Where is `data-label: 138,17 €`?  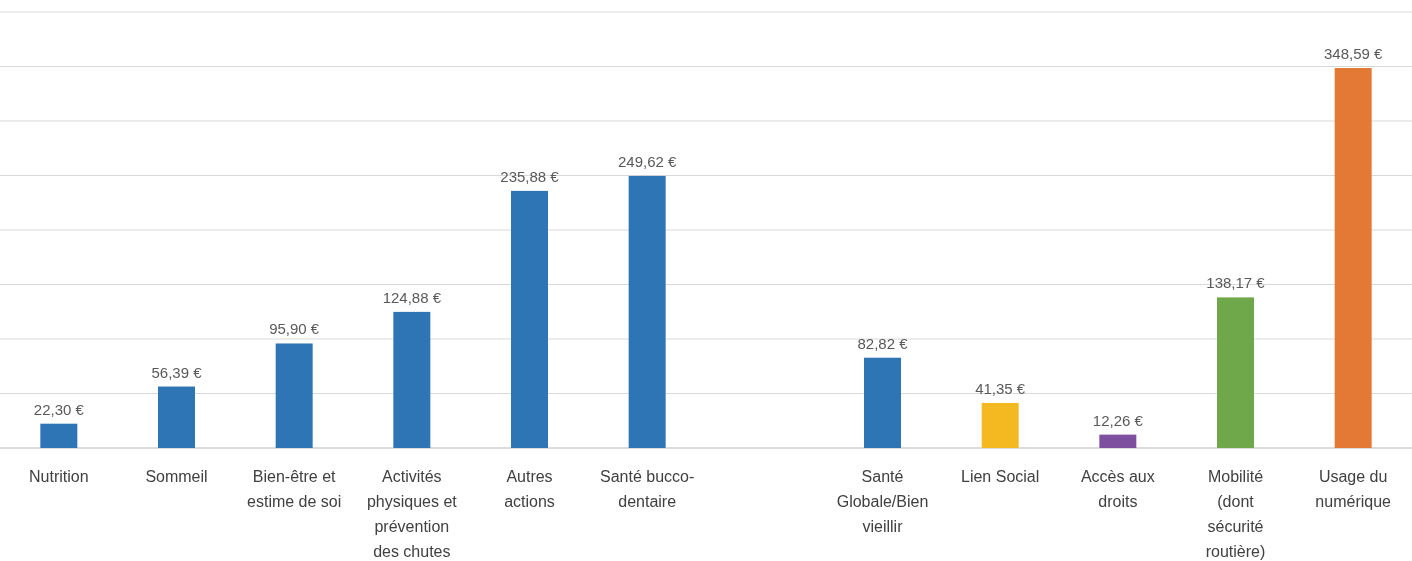 data-label: 138,17 € is located at coordinates (1236, 283).